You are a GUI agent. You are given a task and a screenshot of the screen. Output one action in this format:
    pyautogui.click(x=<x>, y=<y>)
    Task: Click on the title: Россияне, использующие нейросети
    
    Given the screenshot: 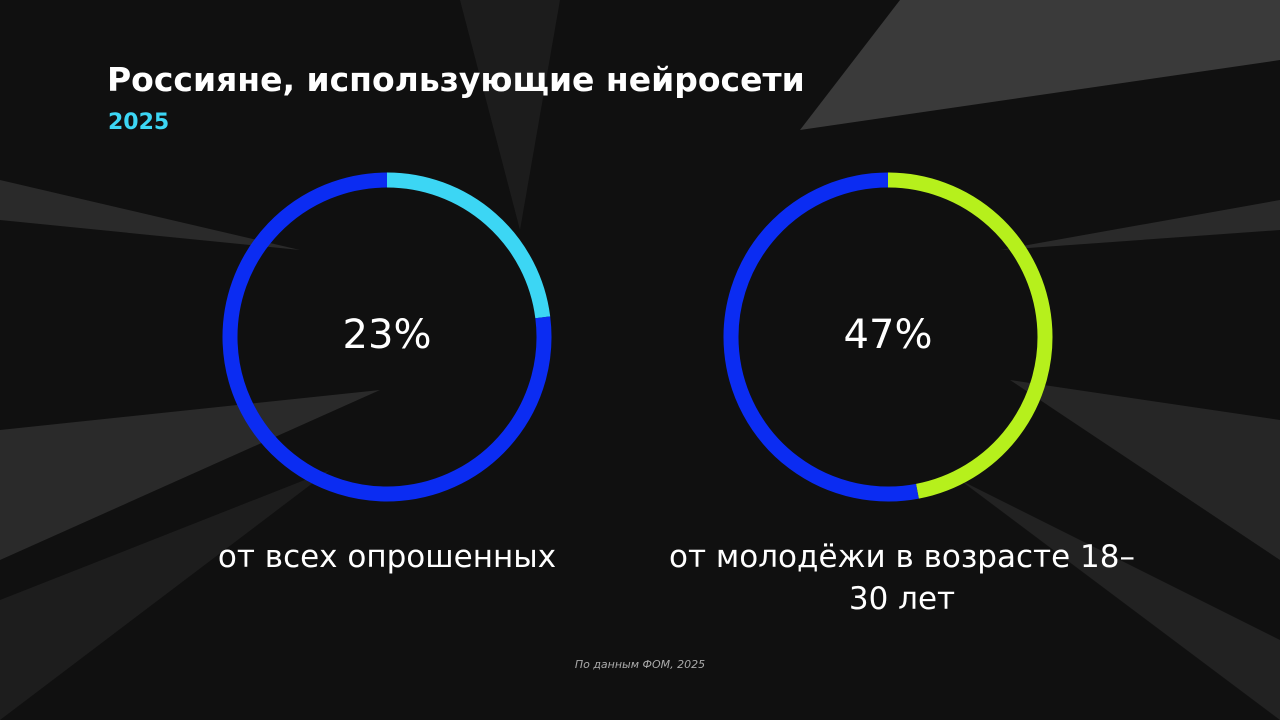 What is the action you would take?
    pyautogui.click(x=456, y=79)
    